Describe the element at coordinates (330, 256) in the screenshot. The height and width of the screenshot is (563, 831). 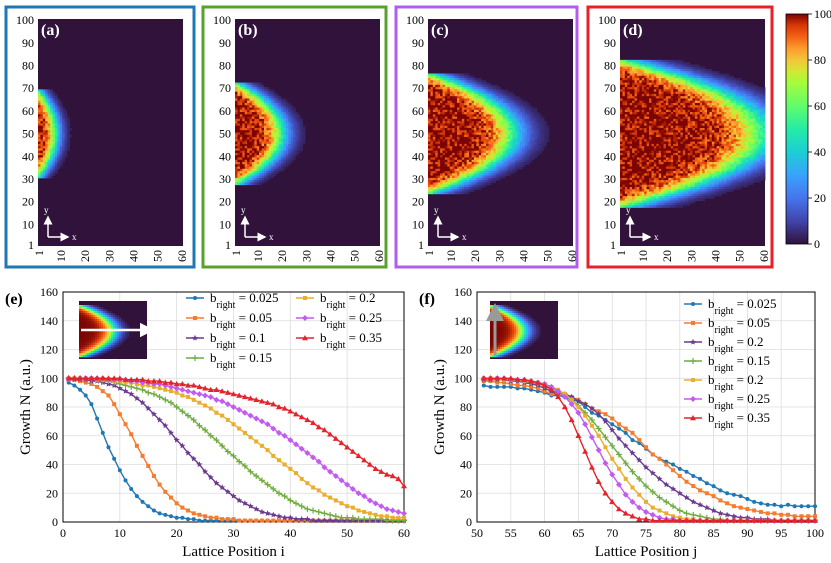
I see `heatmap-x-tick: 40` at that location.